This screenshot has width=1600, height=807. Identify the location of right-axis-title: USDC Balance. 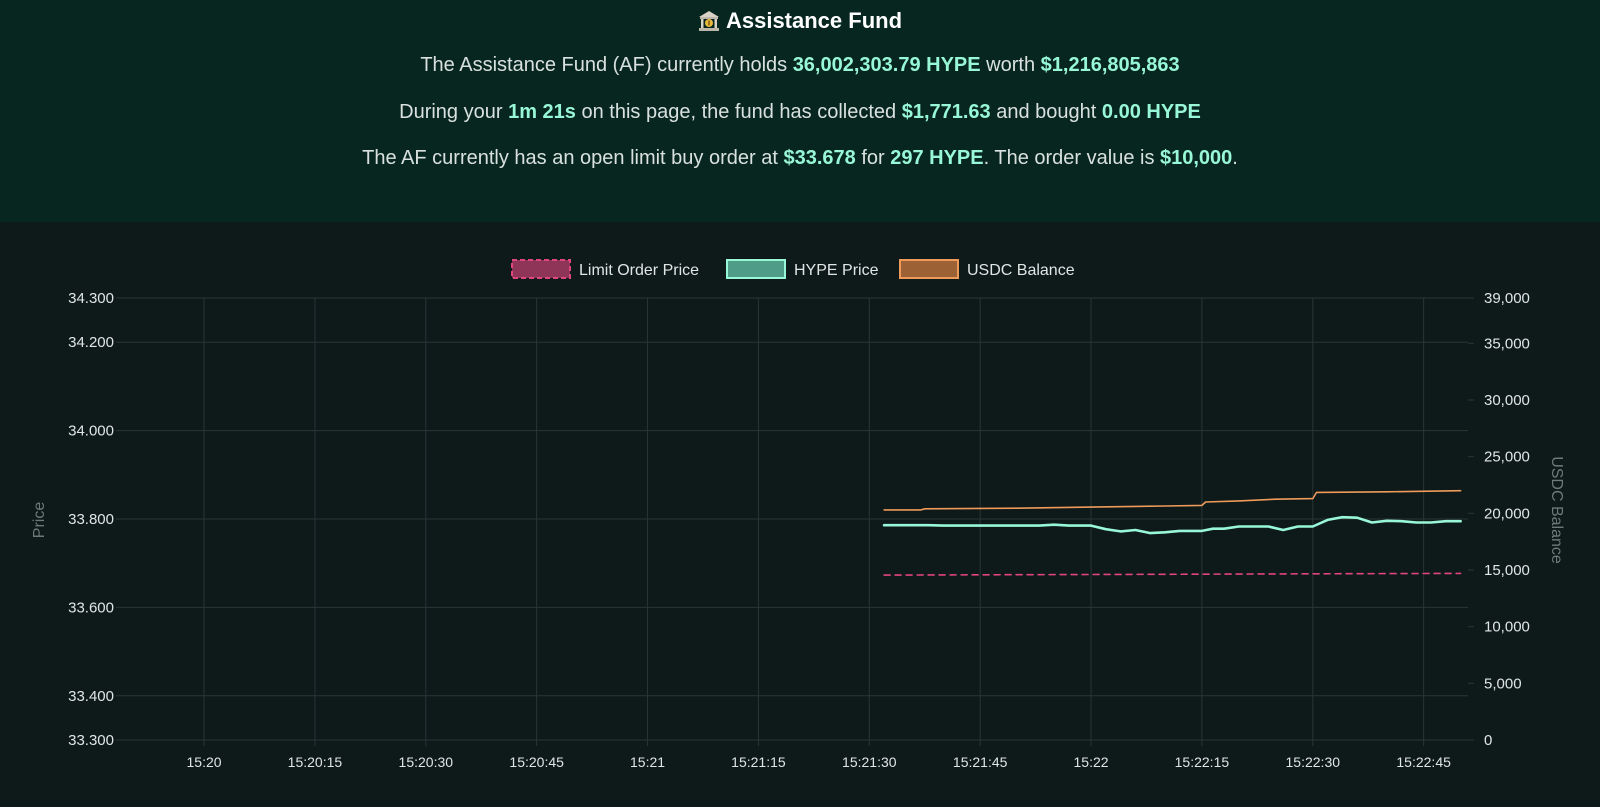
(1556, 510).